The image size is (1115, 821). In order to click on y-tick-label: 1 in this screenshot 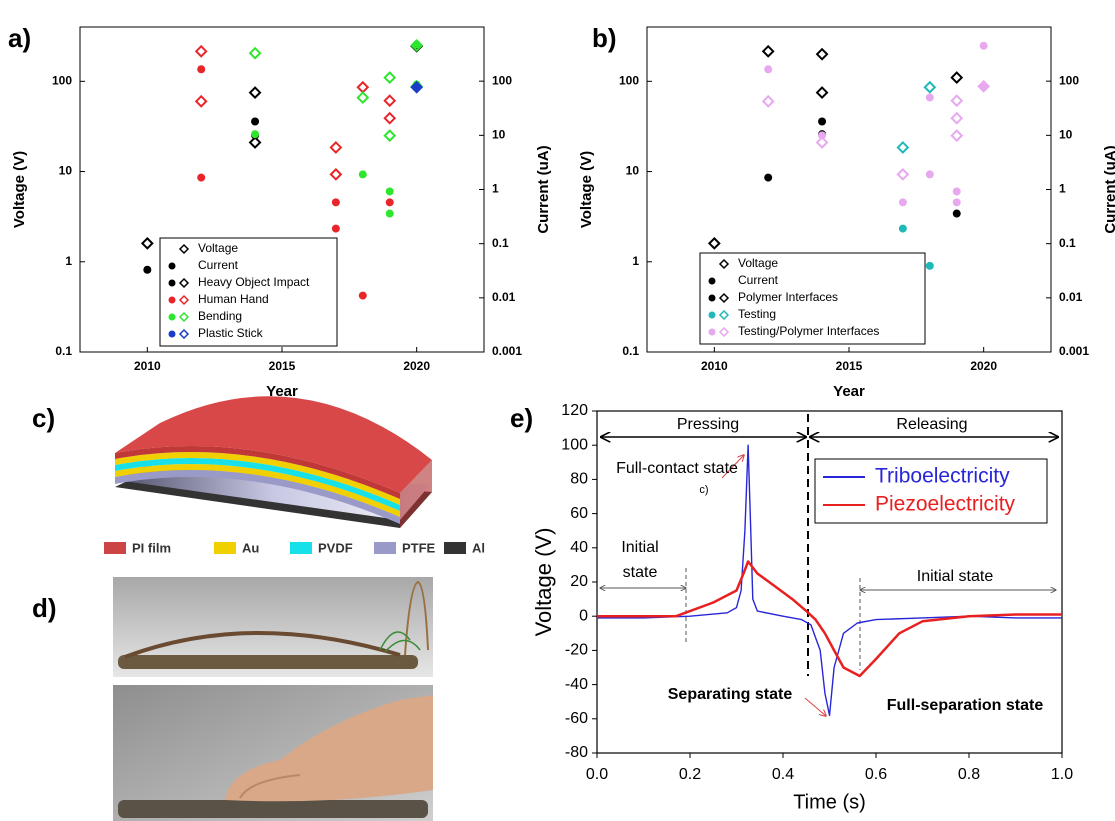, I will do `click(635, 261)`.